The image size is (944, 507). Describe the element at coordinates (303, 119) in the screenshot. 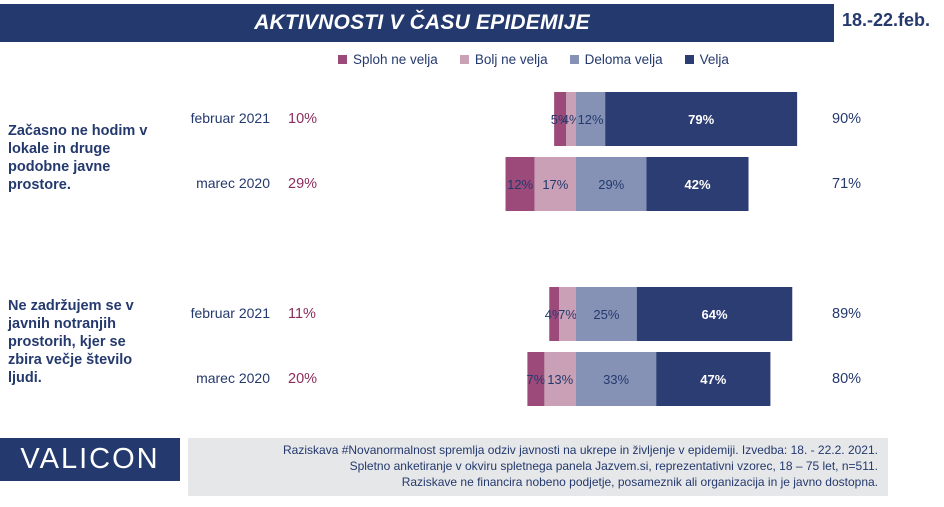

I see `left-total: 10%` at that location.